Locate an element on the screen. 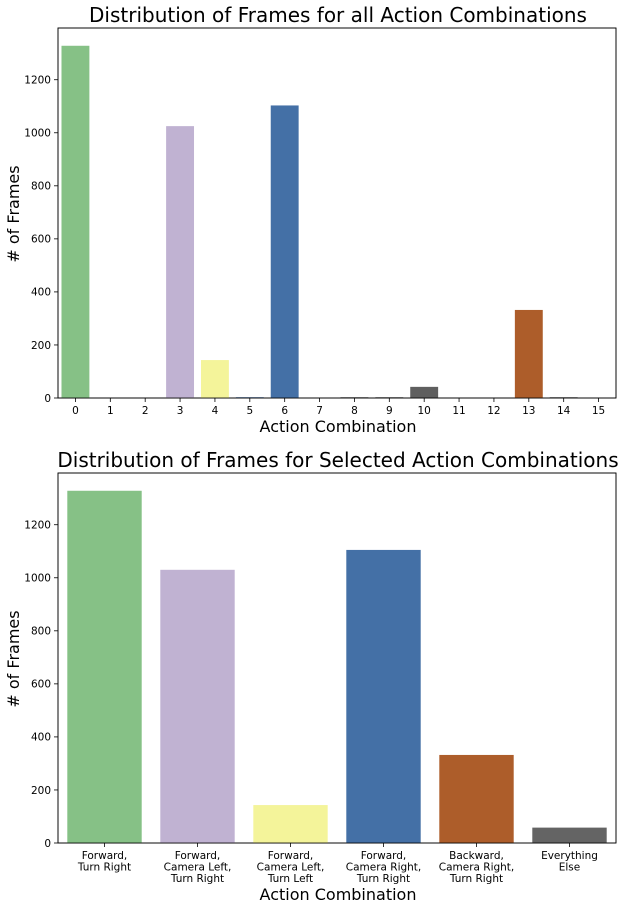  bottom-xtick-label: Forward, Camera Right, Turn Right is located at coordinates (384, 867).